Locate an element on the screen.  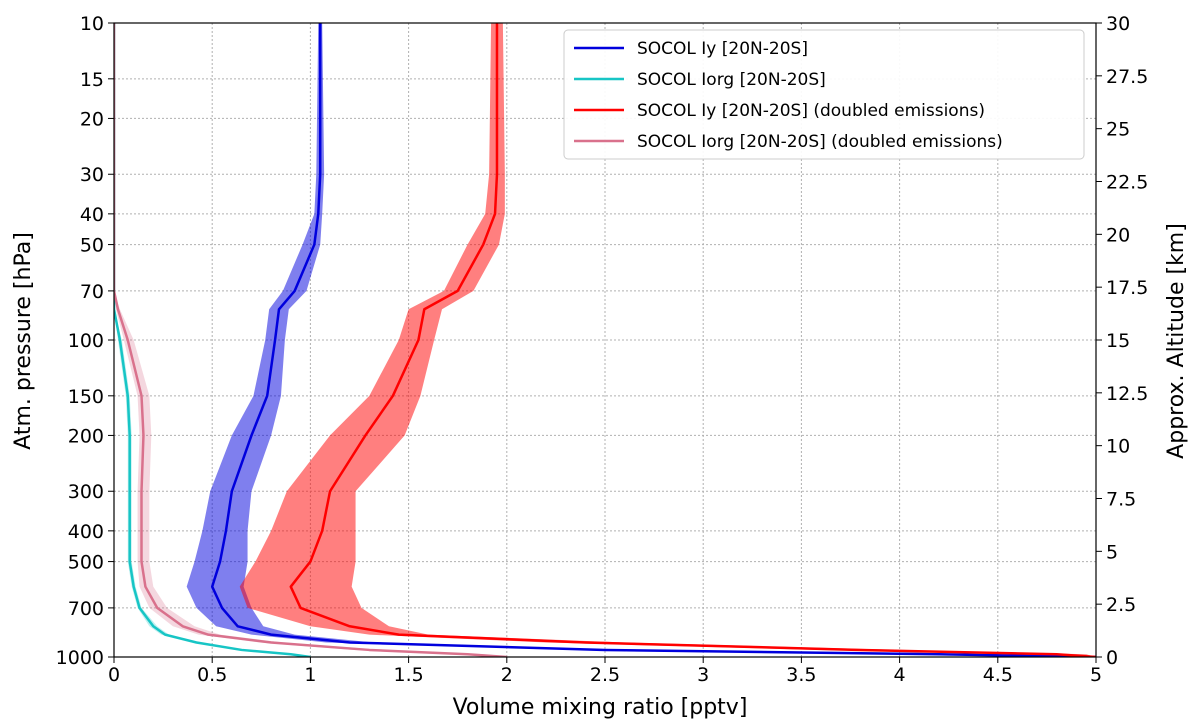
y2-axis-title: Approx. Altitude [km] is located at coordinates (1176, 341).